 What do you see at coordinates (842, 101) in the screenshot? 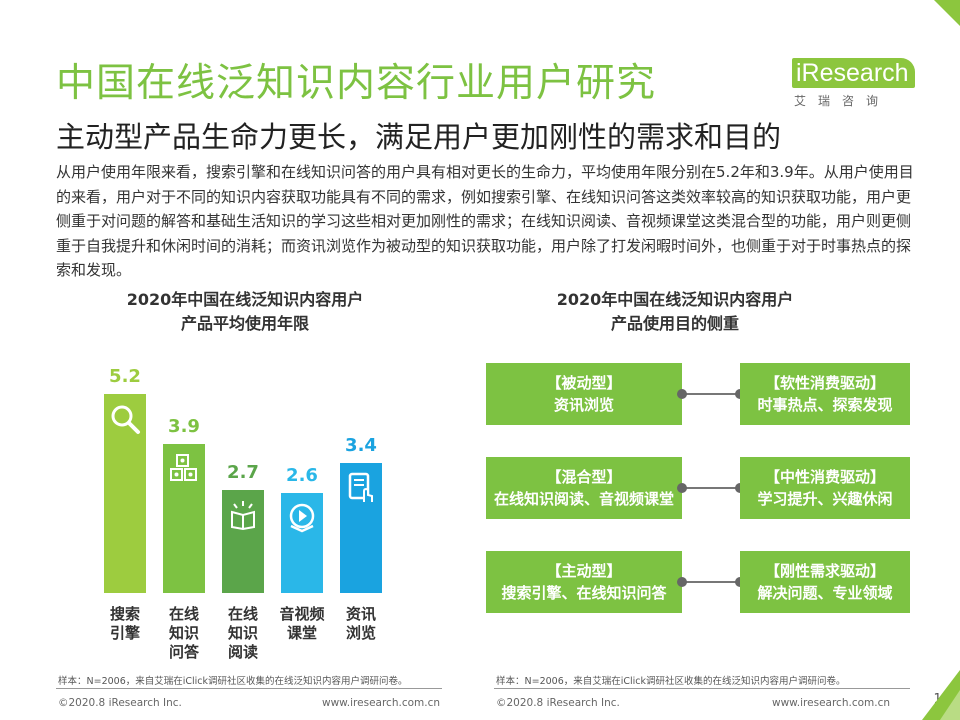
I see `logo-chinese-name: 艾瑞咨询` at bounding box center [842, 101].